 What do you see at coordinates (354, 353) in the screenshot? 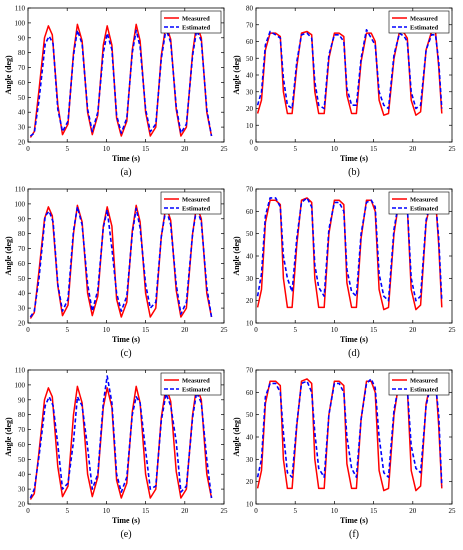
I see `panel-label: (d)` at bounding box center [354, 353].